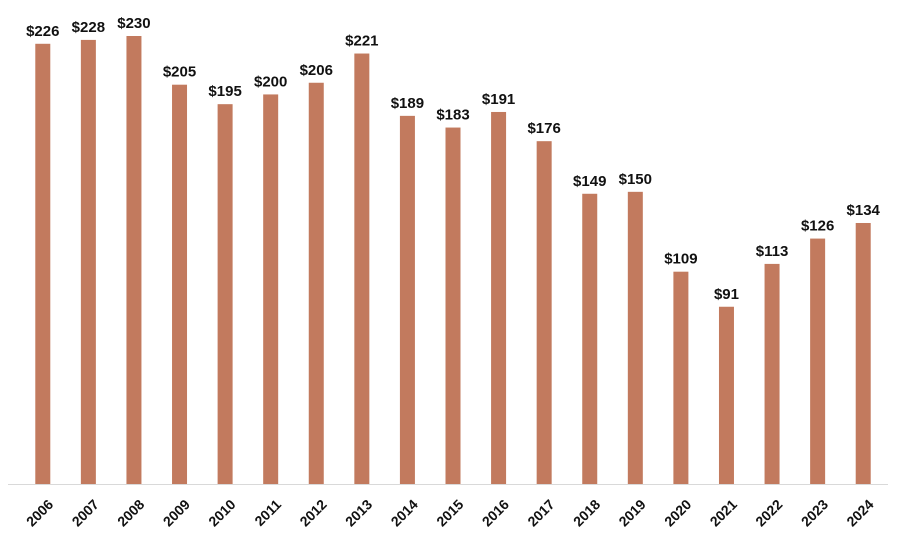 The height and width of the screenshot is (542, 903). I want to click on data-label-2024: $134, so click(864, 210).